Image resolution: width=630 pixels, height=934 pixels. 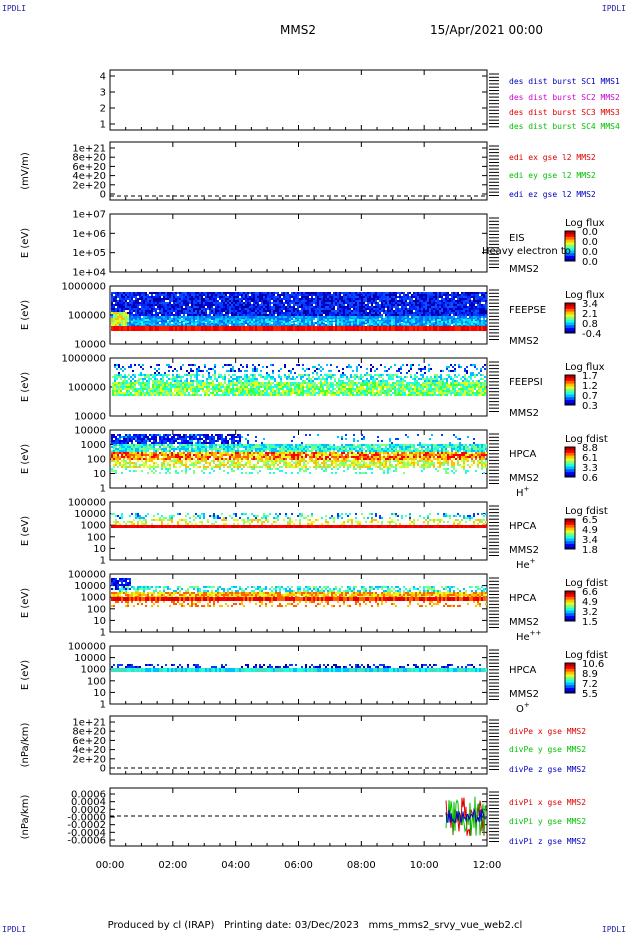 I want to click on colorbar-step, so click(x=570, y=249).